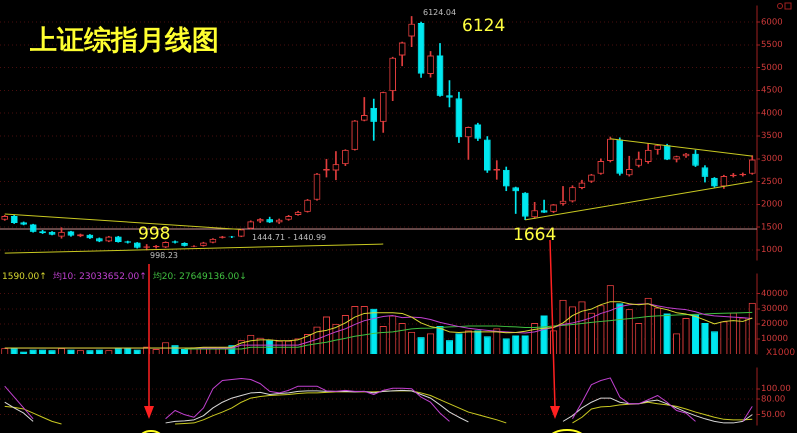 Image resolution: width=797 pixels, height=433 pixels. I want to click on y-tick-label: 50.00, so click(773, 415).